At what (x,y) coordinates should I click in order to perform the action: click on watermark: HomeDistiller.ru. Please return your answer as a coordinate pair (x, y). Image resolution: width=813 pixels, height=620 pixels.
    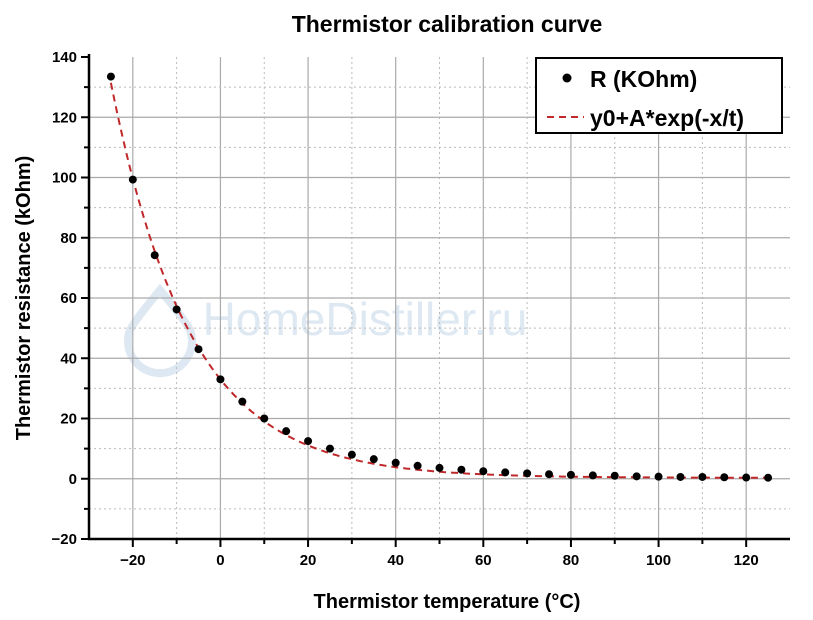
    Looking at the image, I should click on (365, 319).